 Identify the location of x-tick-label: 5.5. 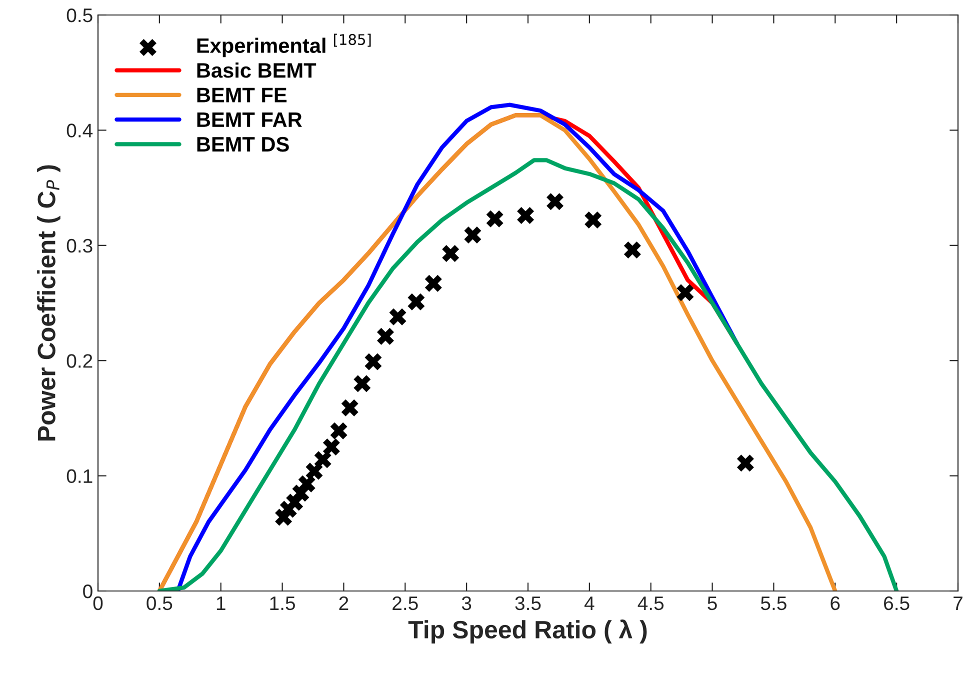
(773, 603).